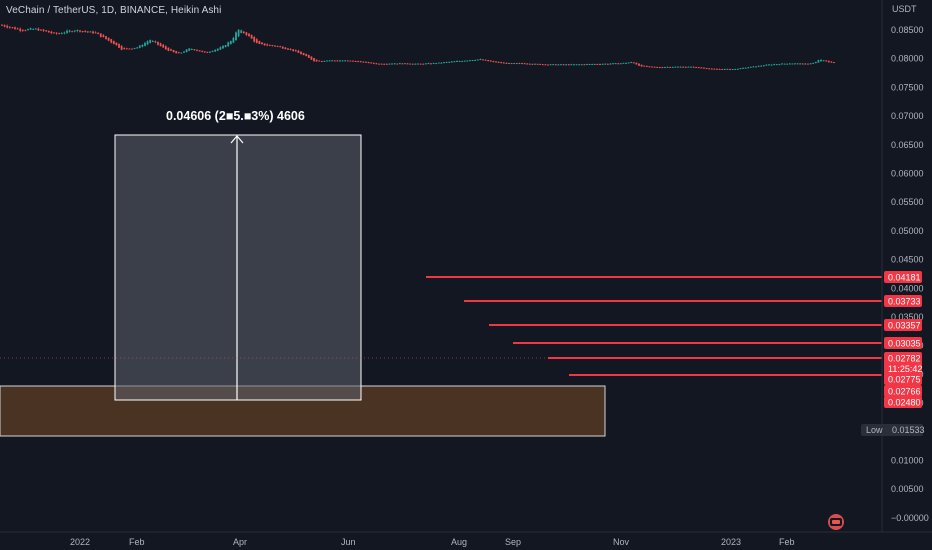 The image size is (932, 550). Describe the element at coordinates (907, 145) in the screenshot. I see `price-tick-label: 0.06500` at that location.